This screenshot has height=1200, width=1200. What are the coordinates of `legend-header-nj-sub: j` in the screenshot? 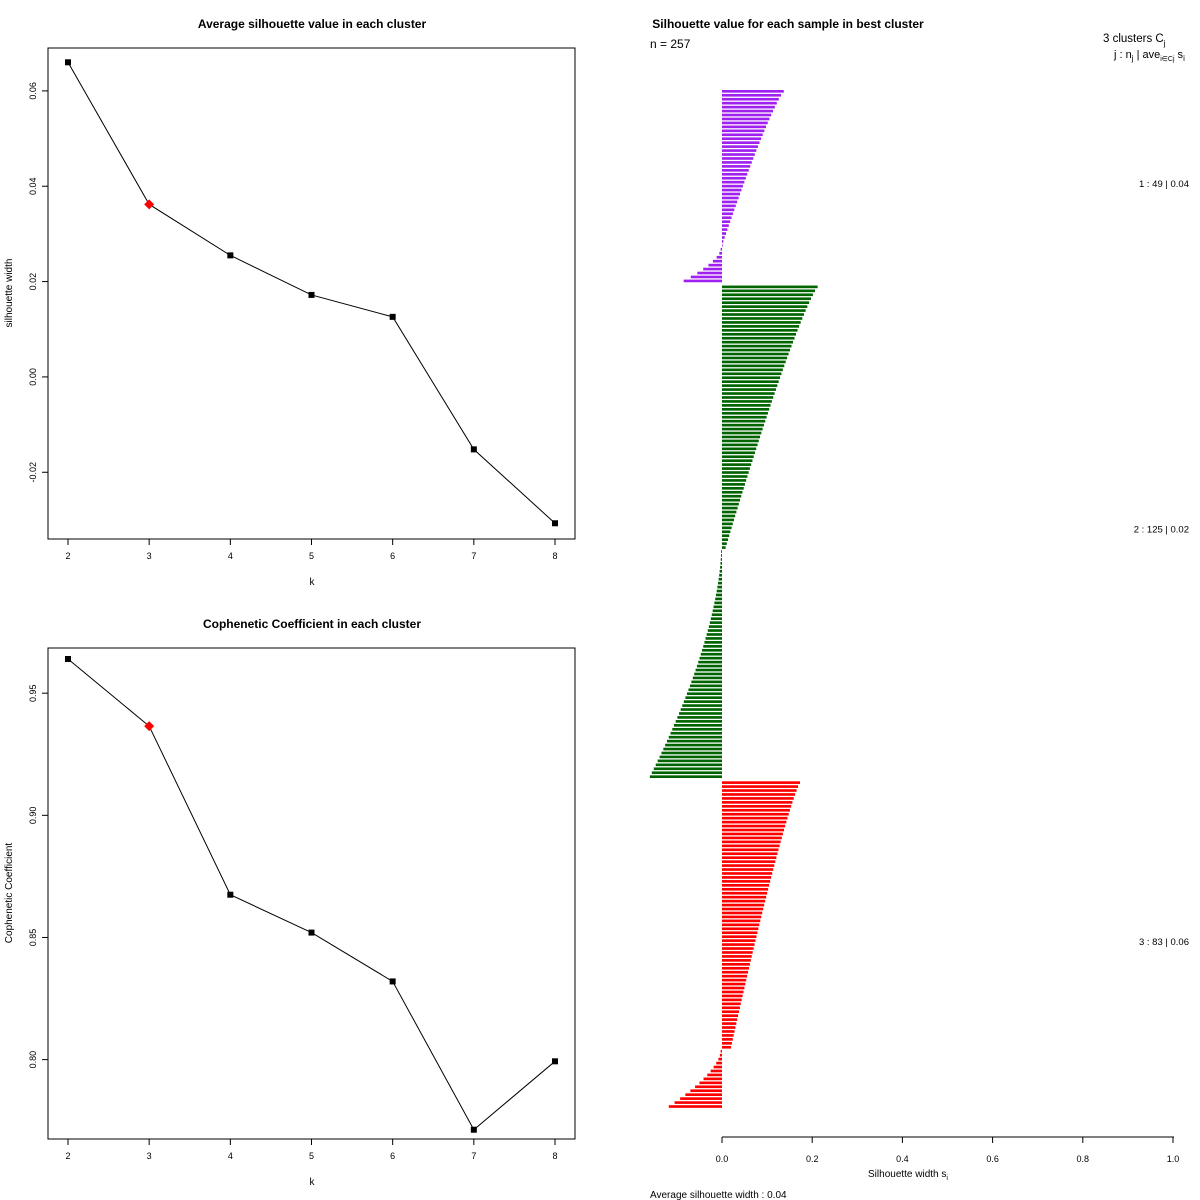 It's located at (1132, 58).